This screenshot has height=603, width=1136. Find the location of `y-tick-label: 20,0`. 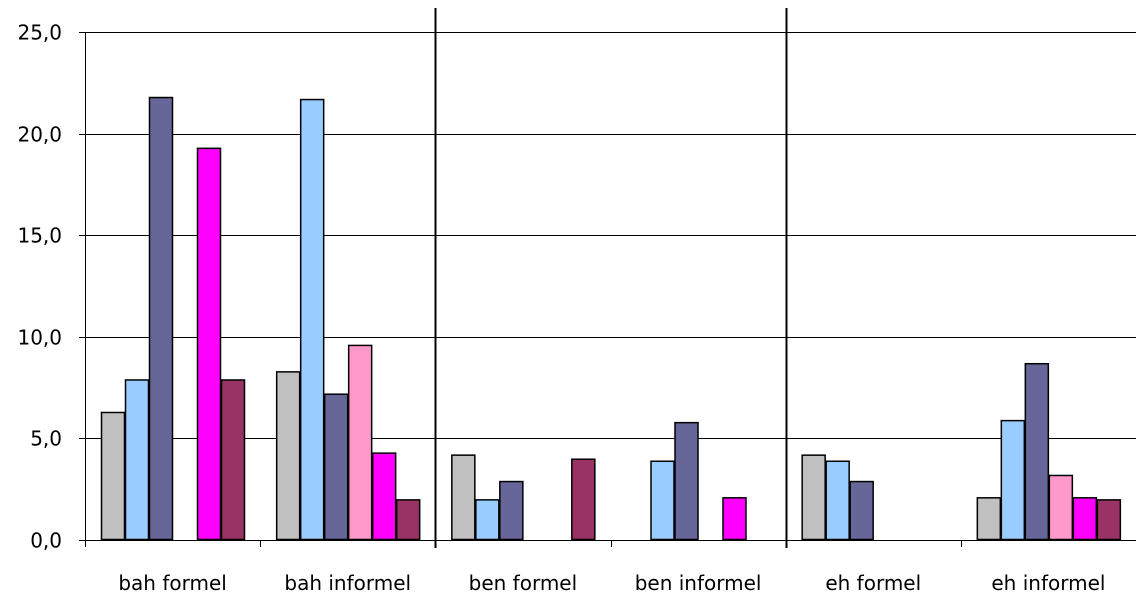

y-tick-label: 20,0 is located at coordinates (39, 135).